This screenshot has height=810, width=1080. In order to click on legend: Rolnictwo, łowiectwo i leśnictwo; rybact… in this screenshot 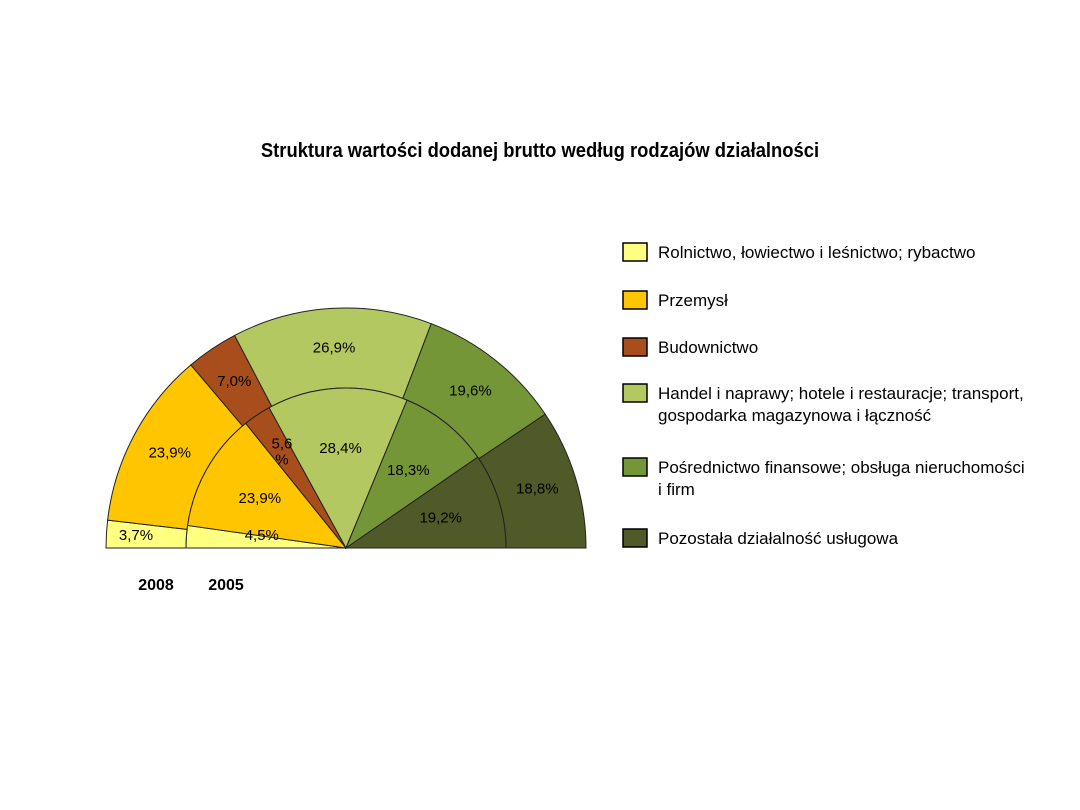, I will do `click(823, 395)`.